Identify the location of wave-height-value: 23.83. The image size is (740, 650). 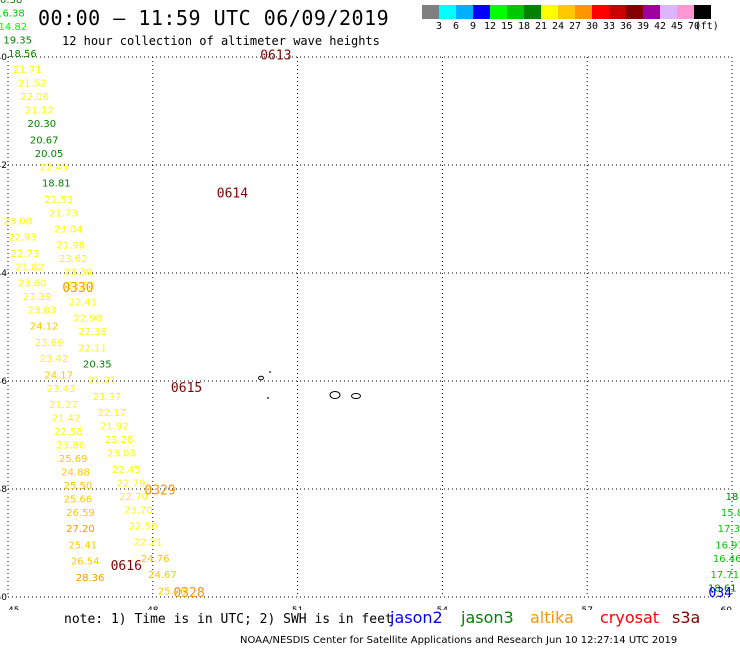
(41, 311).